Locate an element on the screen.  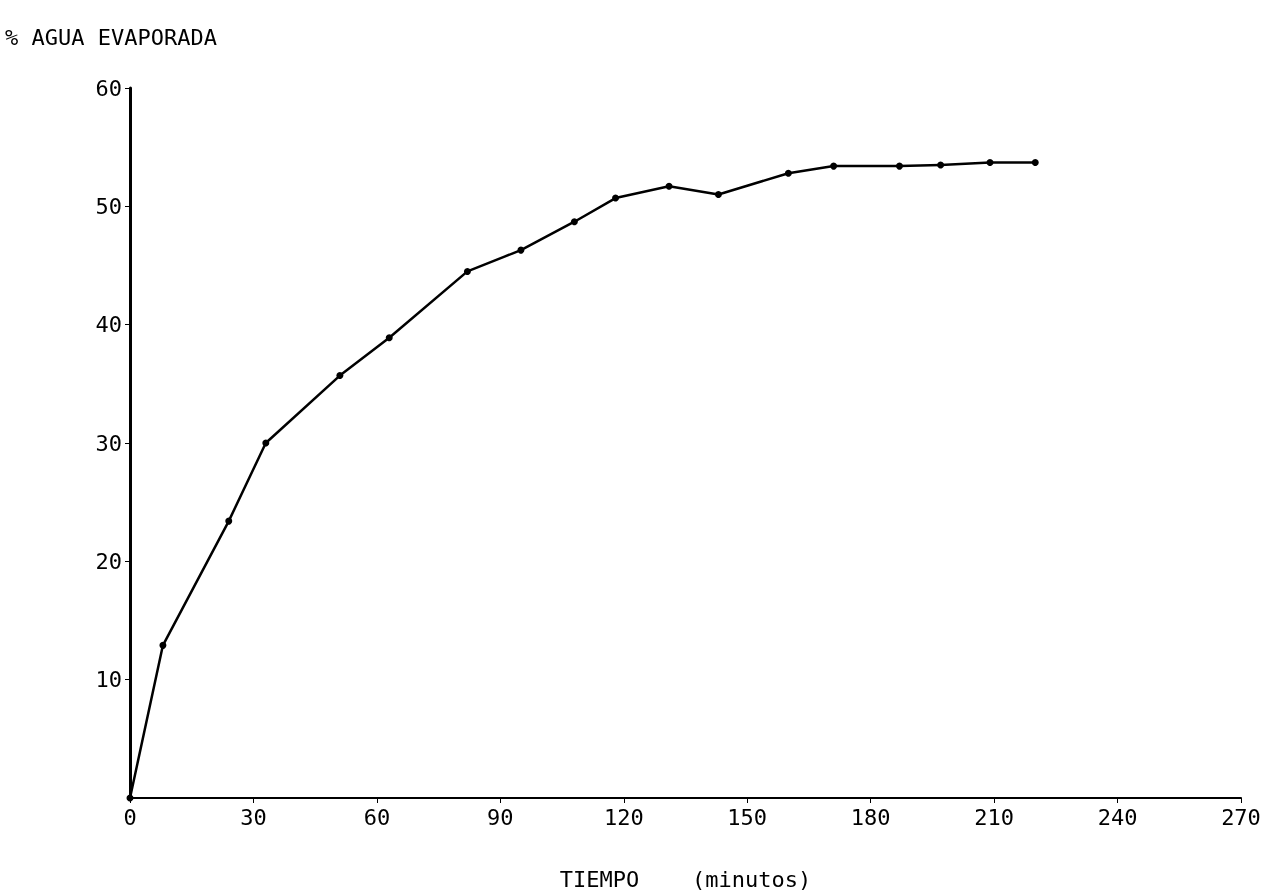
x-tick-label: 270 is located at coordinates (1241, 817).